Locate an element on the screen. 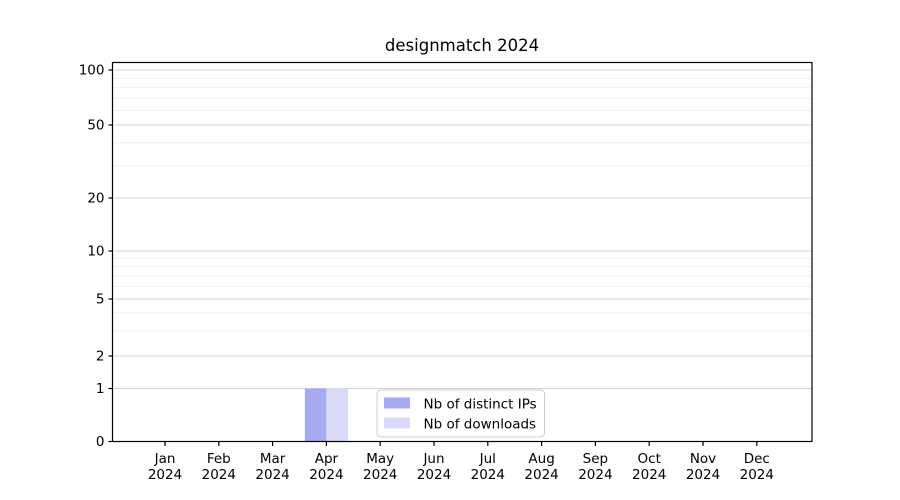  legend-box is located at coordinates (460, 413).